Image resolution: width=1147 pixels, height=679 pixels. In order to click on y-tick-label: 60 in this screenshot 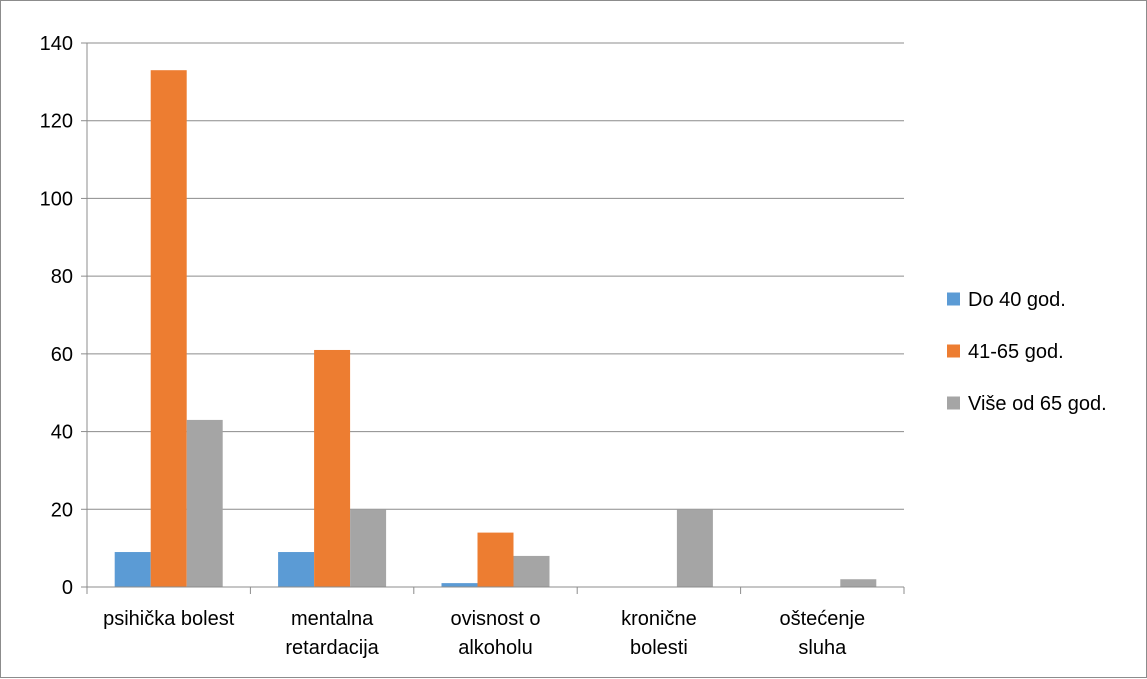, I will do `click(62, 355)`.